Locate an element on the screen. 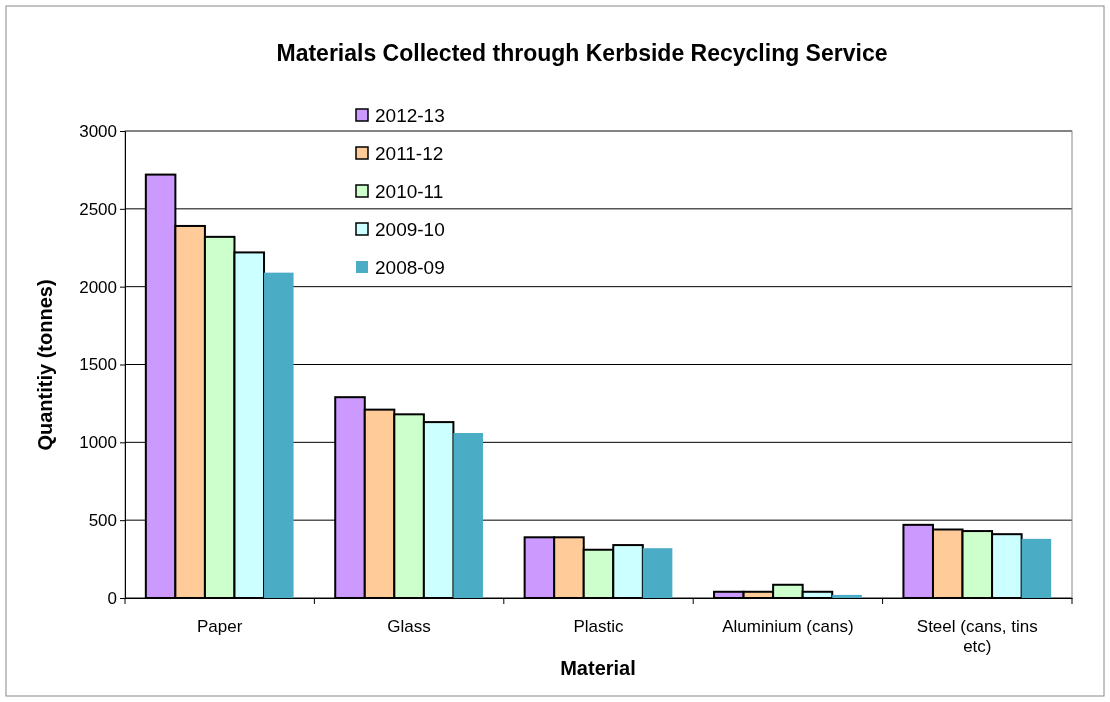  legend-label: 2010-11 is located at coordinates (409, 191).